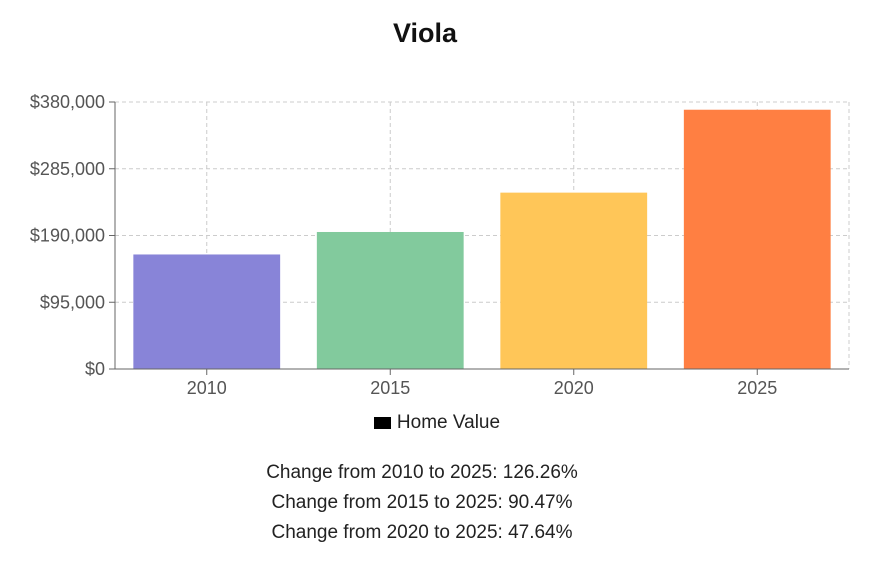 Image resolution: width=870 pixels, height=574 pixels. Describe the element at coordinates (757, 388) in the screenshot. I see `x-tick-label: 2025` at that location.